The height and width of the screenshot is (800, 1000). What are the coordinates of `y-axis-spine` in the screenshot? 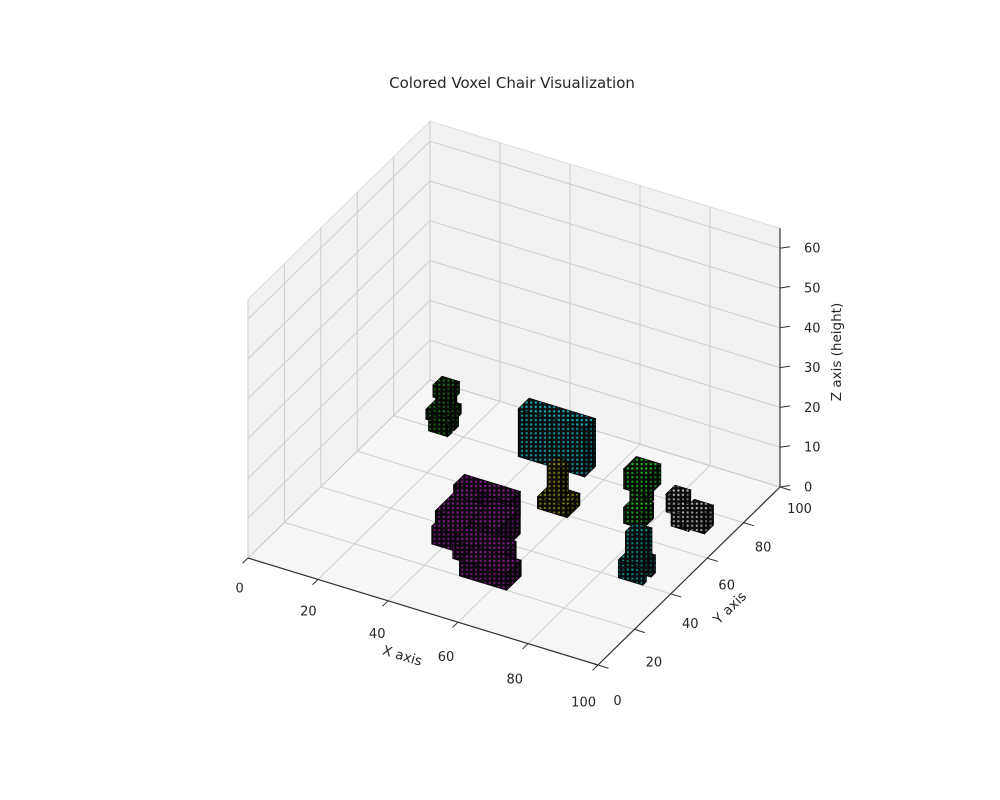 It's located at (689, 576).